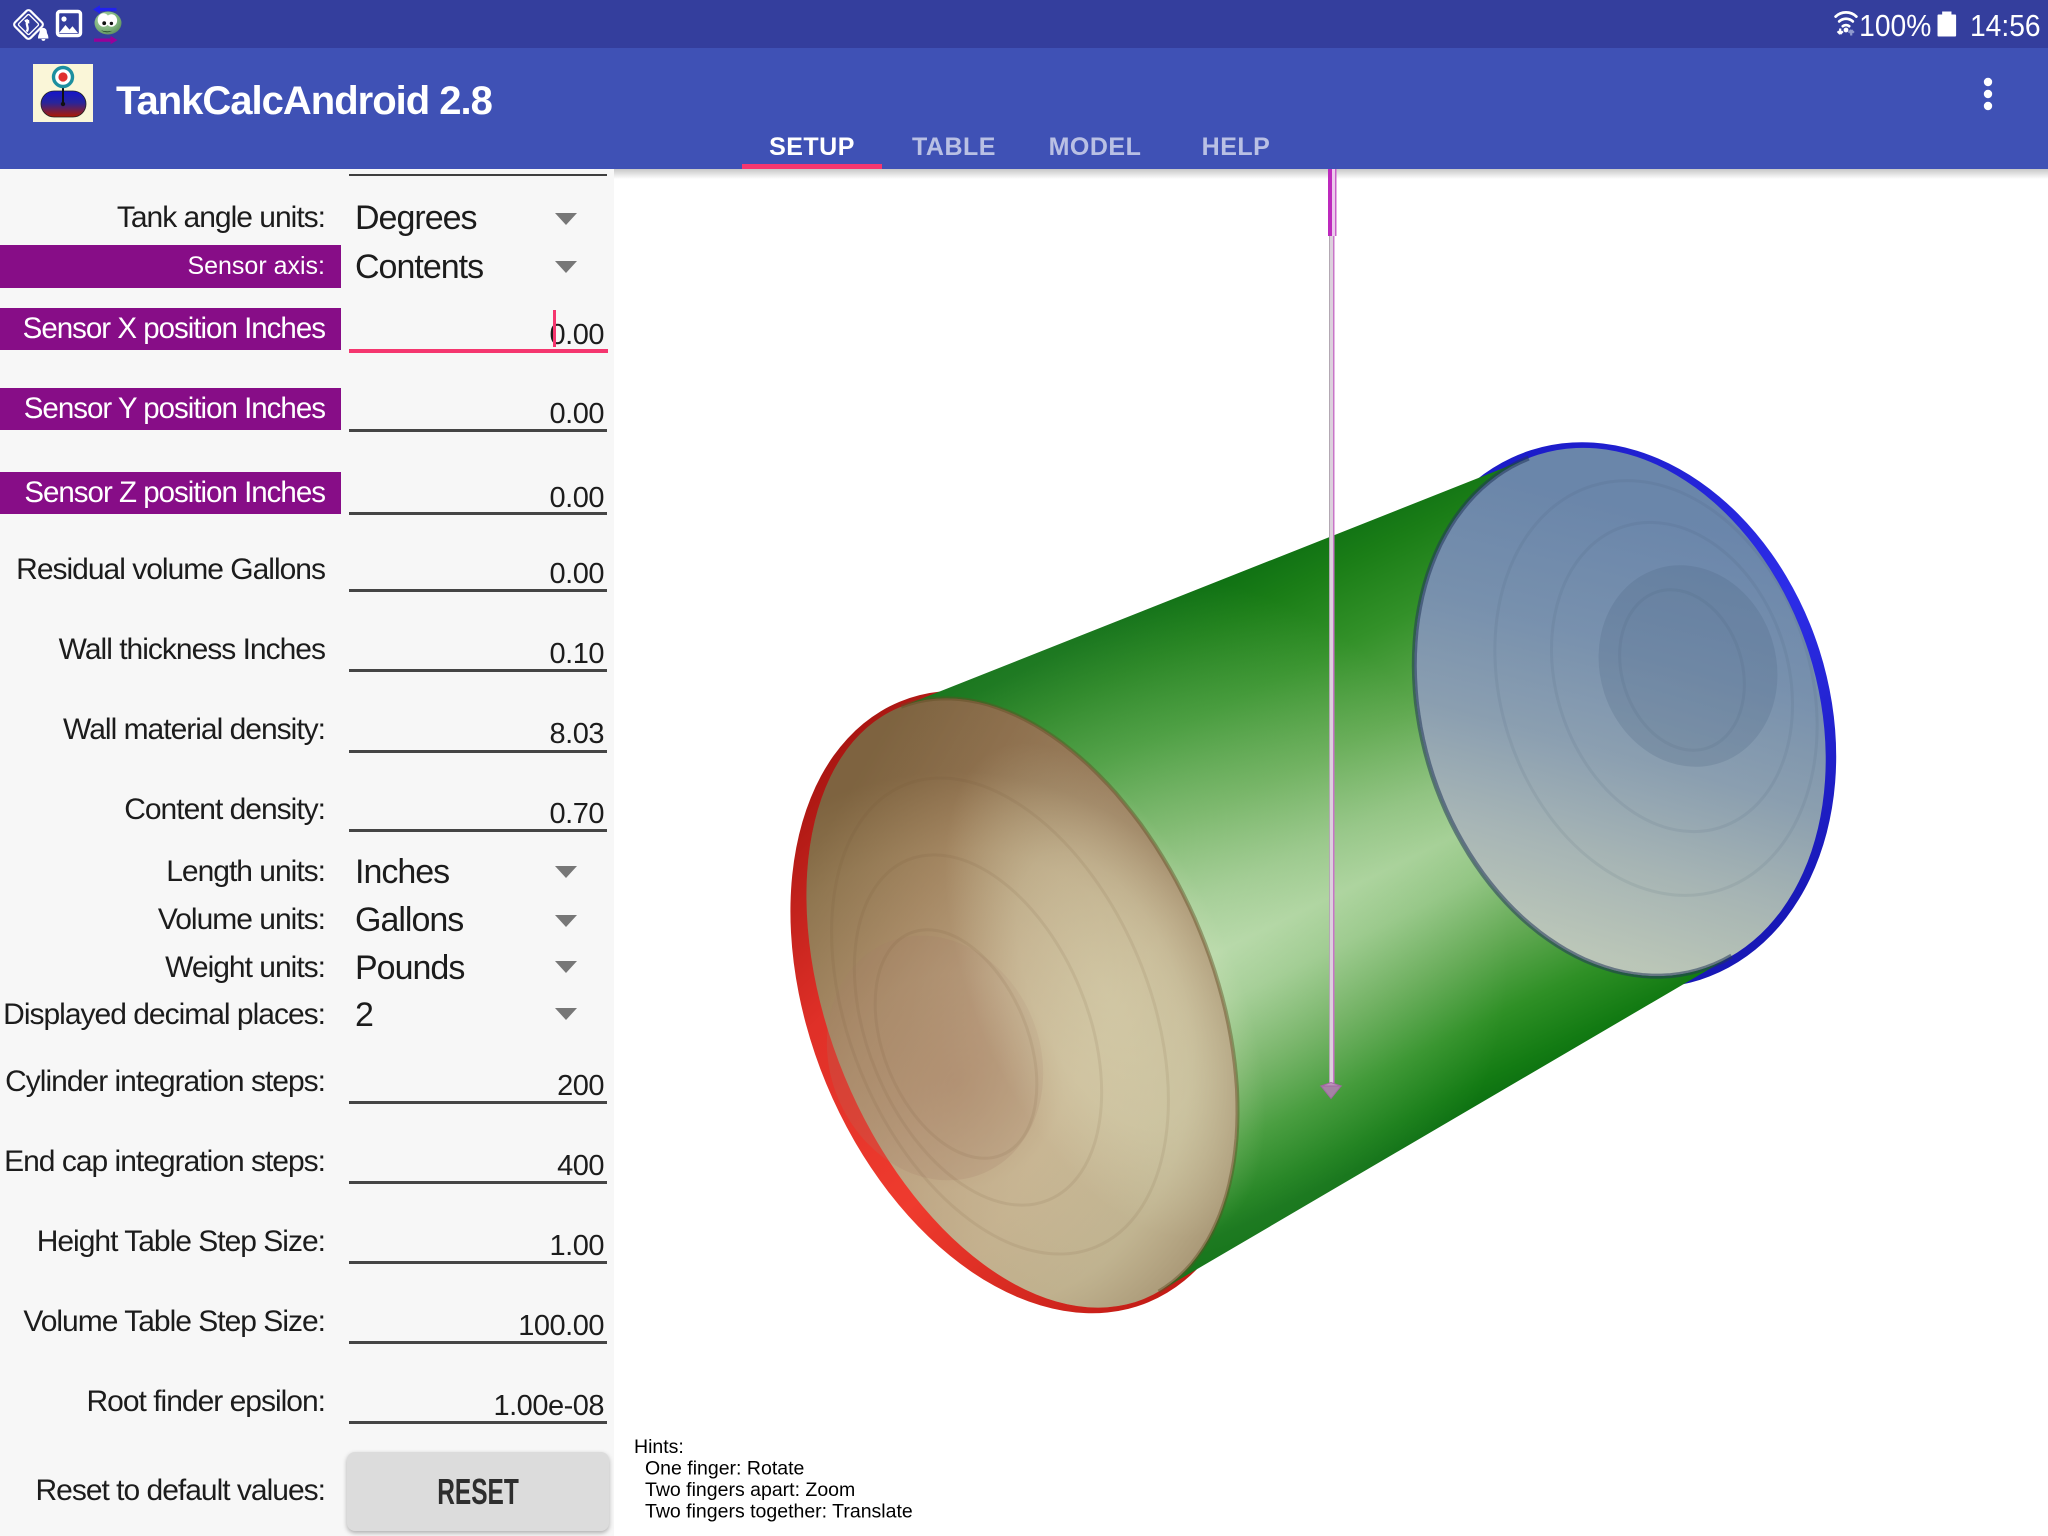  What do you see at coordinates (750, 1490) in the screenshot?
I see `svg-text: Two fingers apart: Zoom` at bounding box center [750, 1490].